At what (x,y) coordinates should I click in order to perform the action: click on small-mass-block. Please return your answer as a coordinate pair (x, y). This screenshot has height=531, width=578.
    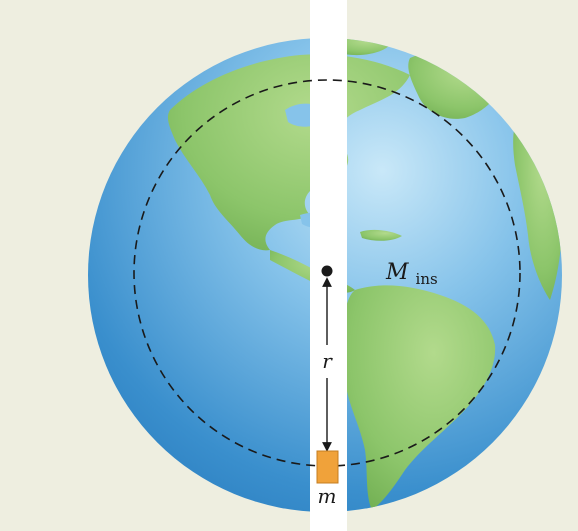
    Looking at the image, I should click on (327, 467).